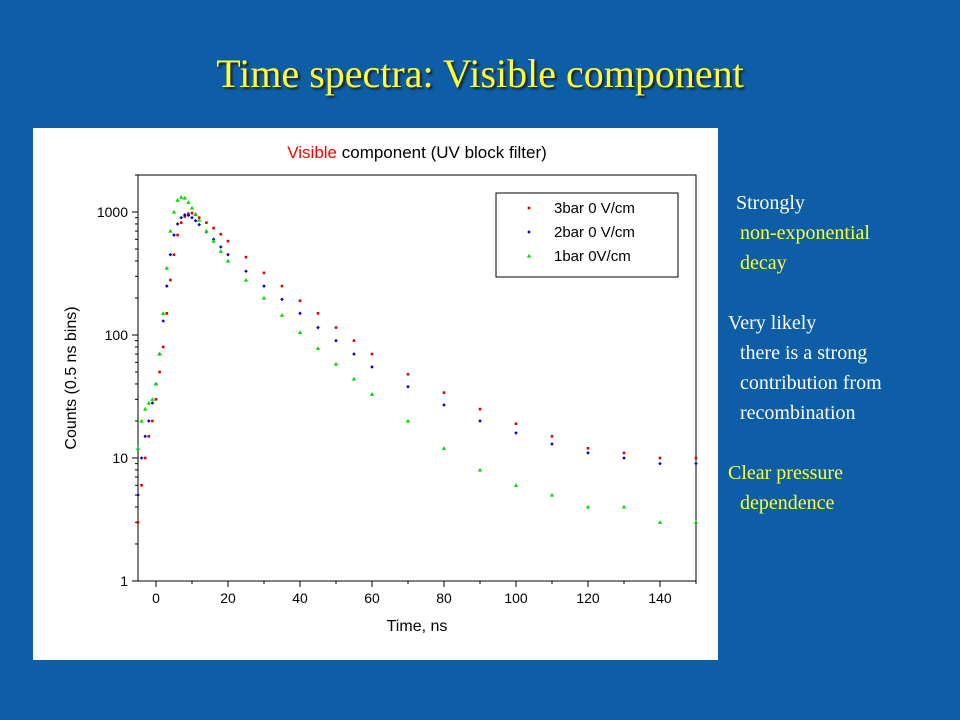  Describe the element at coordinates (787, 503) in the screenshot. I see `note-line: dependence` at that location.